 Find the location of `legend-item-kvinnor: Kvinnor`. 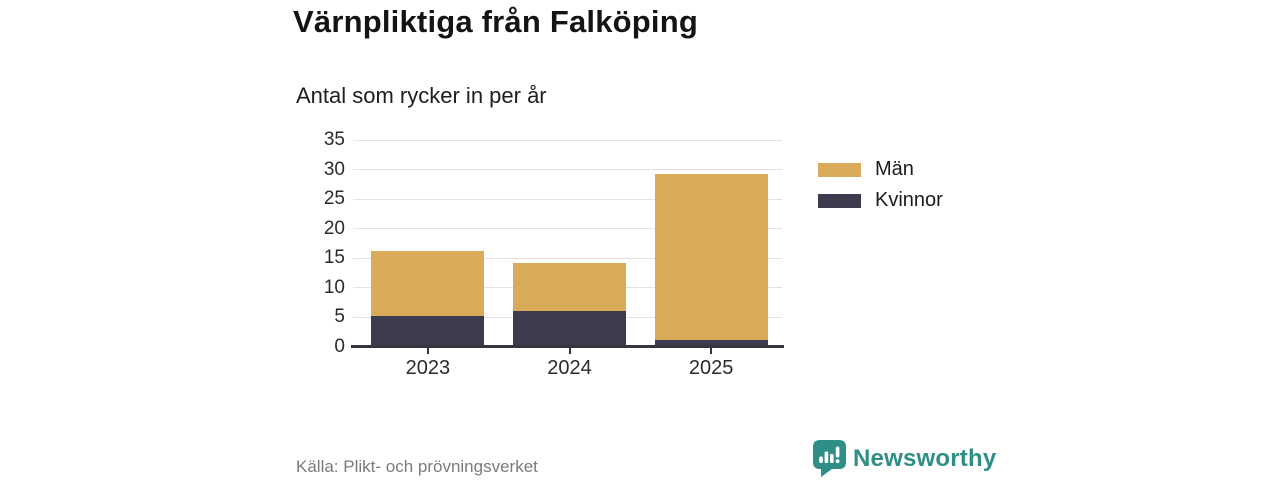

legend-item-kvinnor: Kvinnor is located at coordinates (880, 200).